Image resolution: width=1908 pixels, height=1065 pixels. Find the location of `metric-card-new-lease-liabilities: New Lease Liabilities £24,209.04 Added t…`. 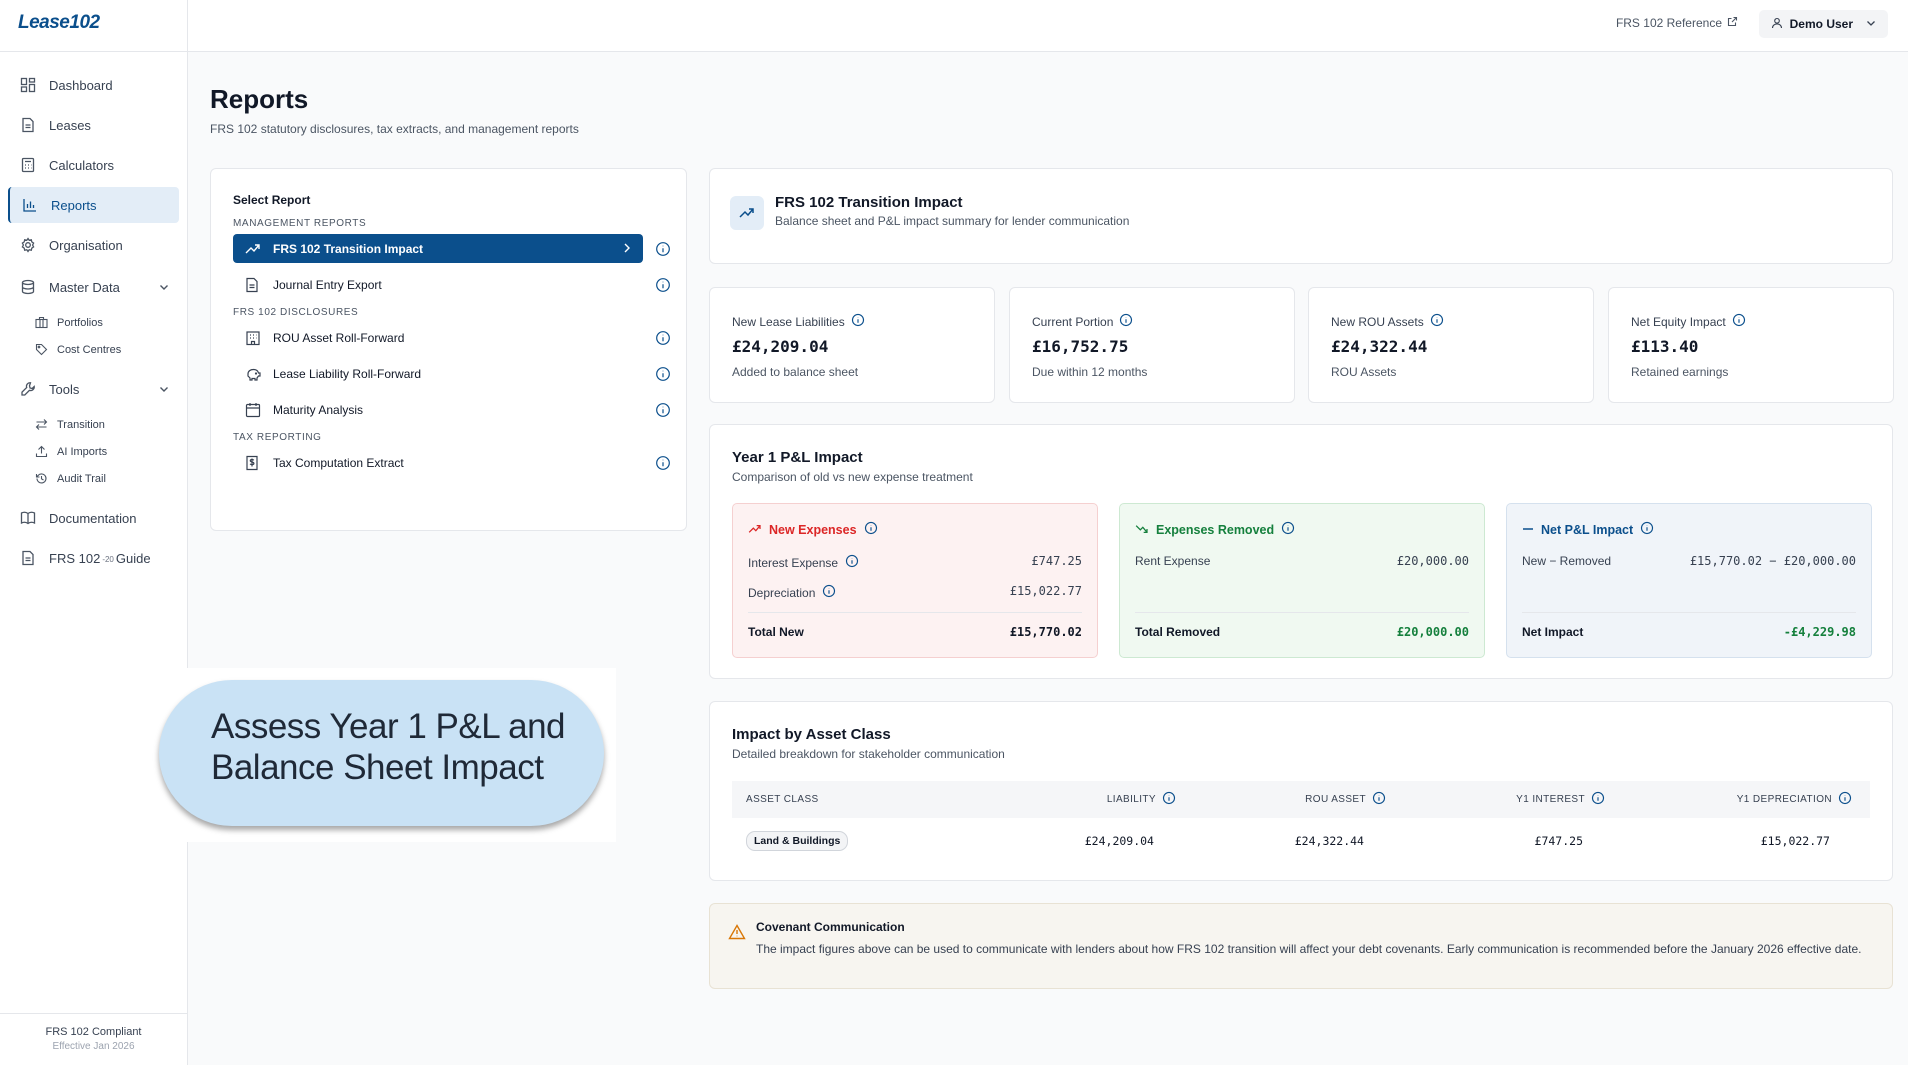

metric-card-new-lease-liabilities: New Lease Liabilities £24,209.04 Added t… is located at coordinates (852, 345).